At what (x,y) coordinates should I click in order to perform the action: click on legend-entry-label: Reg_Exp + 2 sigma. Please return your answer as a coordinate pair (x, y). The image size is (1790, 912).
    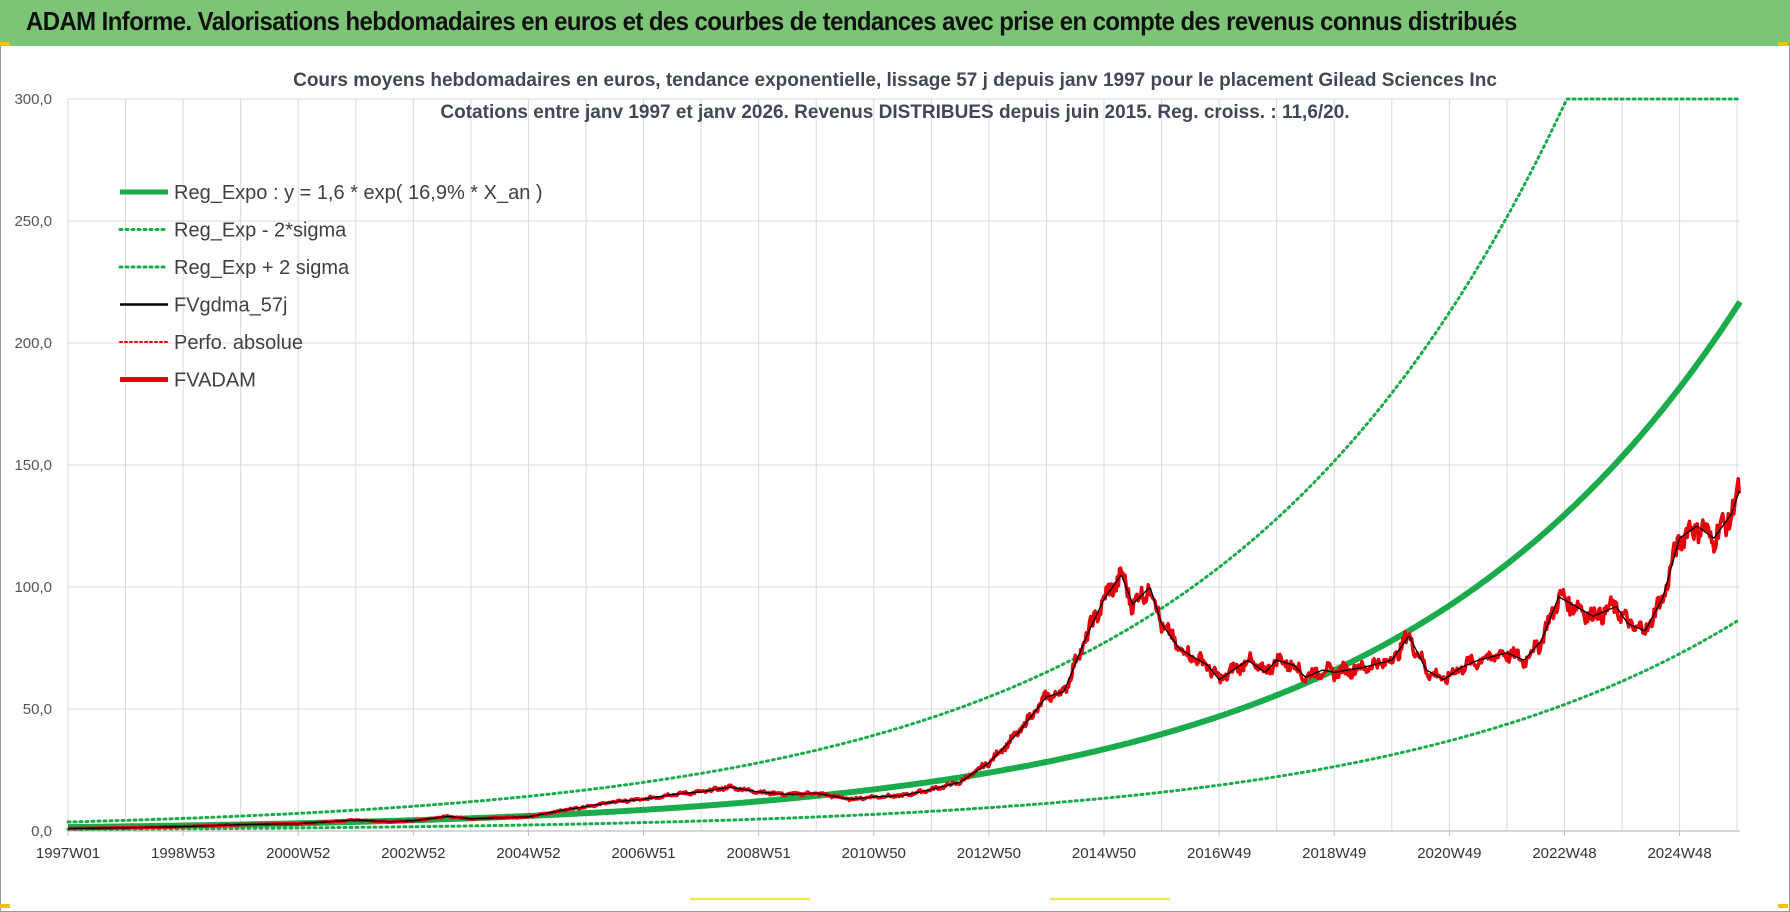
    Looking at the image, I should click on (262, 268).